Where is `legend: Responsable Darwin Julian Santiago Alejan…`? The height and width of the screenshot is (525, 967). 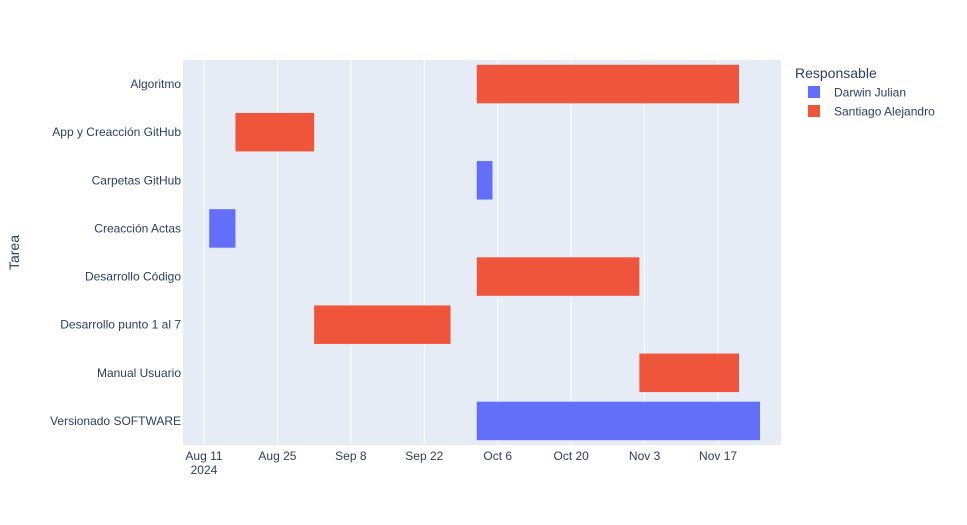 legend: Responsable Darwin Julian Santiago Alejan… is located at coordinates (865, 92).